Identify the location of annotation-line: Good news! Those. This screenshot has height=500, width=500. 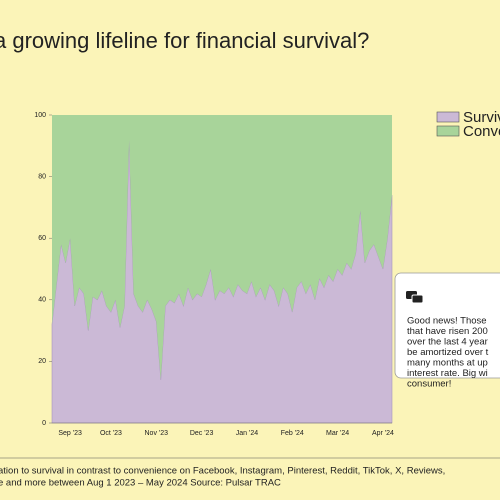
(447, 321).